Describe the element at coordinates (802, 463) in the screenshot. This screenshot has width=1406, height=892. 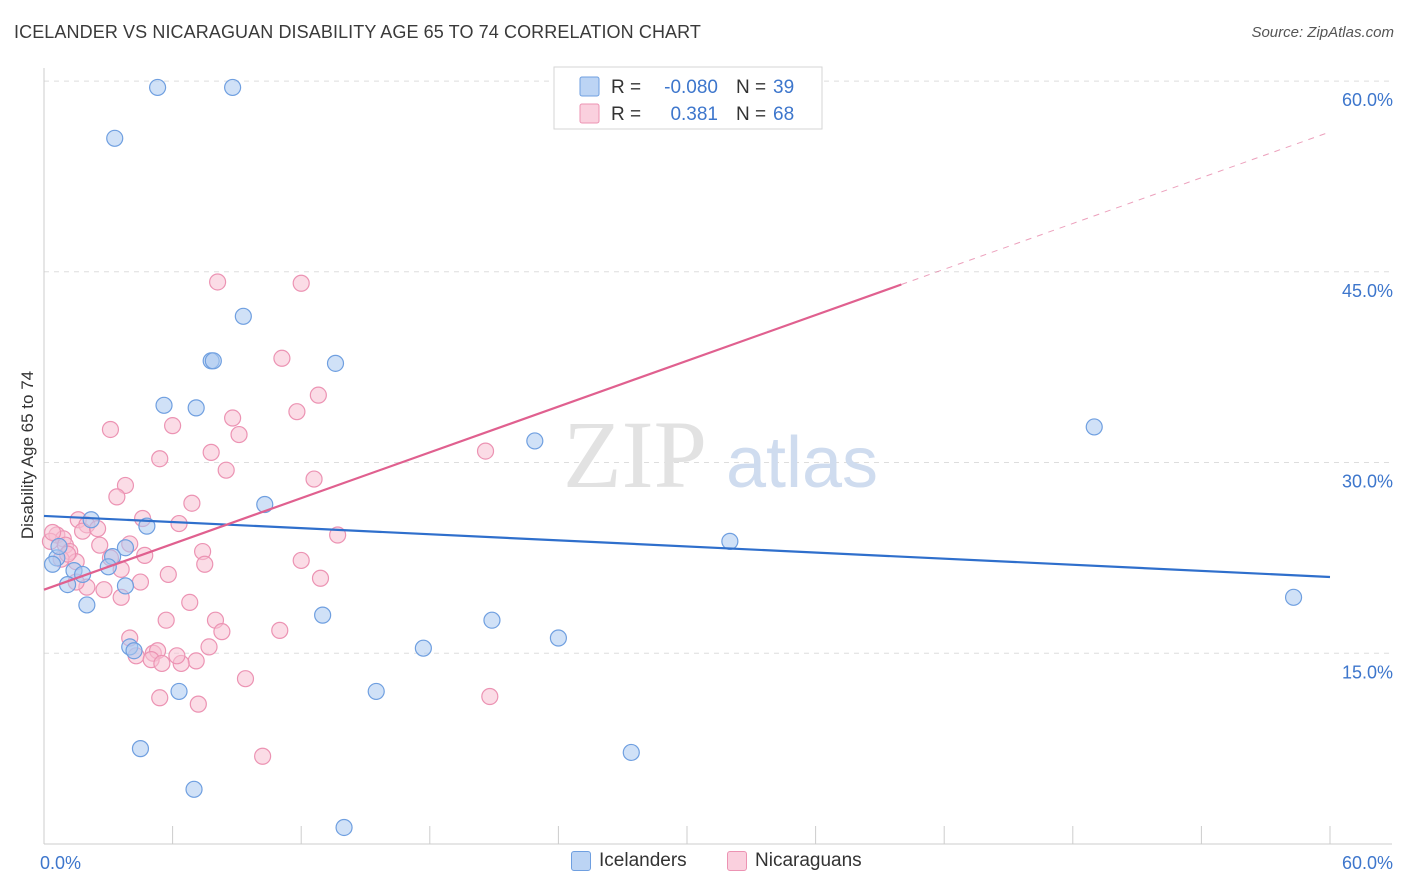
I see `watermark-atlas: atlas` at that location.